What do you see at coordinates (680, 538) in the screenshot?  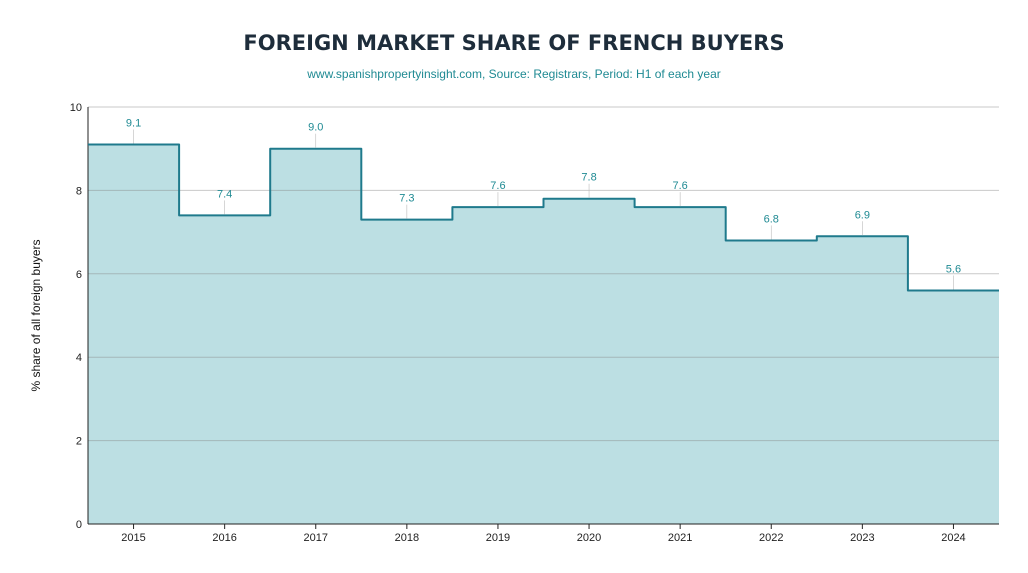 I see `x-tick-label: 2021` at bounding box center [680, 538].